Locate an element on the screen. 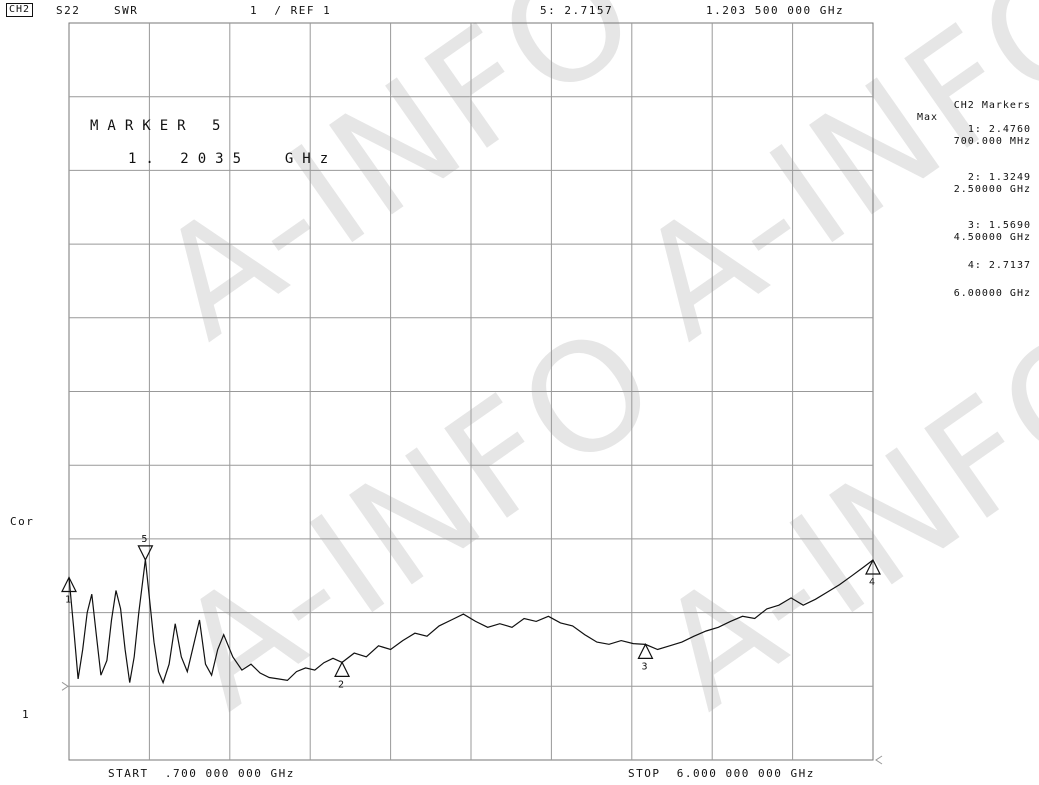  reference-level-label: 1 is located at coordinates (26, 714).